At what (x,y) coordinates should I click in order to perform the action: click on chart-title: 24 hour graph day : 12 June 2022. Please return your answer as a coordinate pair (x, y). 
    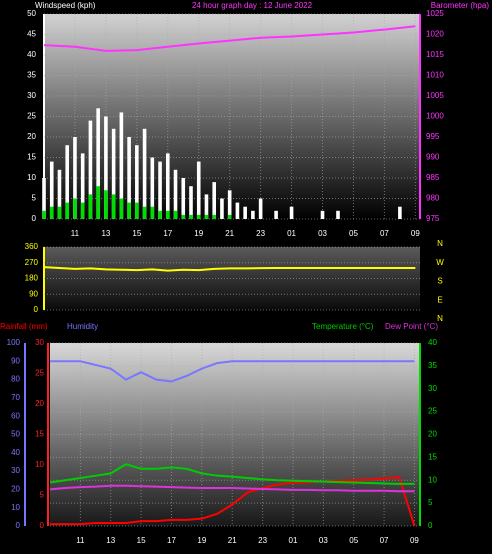
    Looking at the image, I should click on (252, 5).